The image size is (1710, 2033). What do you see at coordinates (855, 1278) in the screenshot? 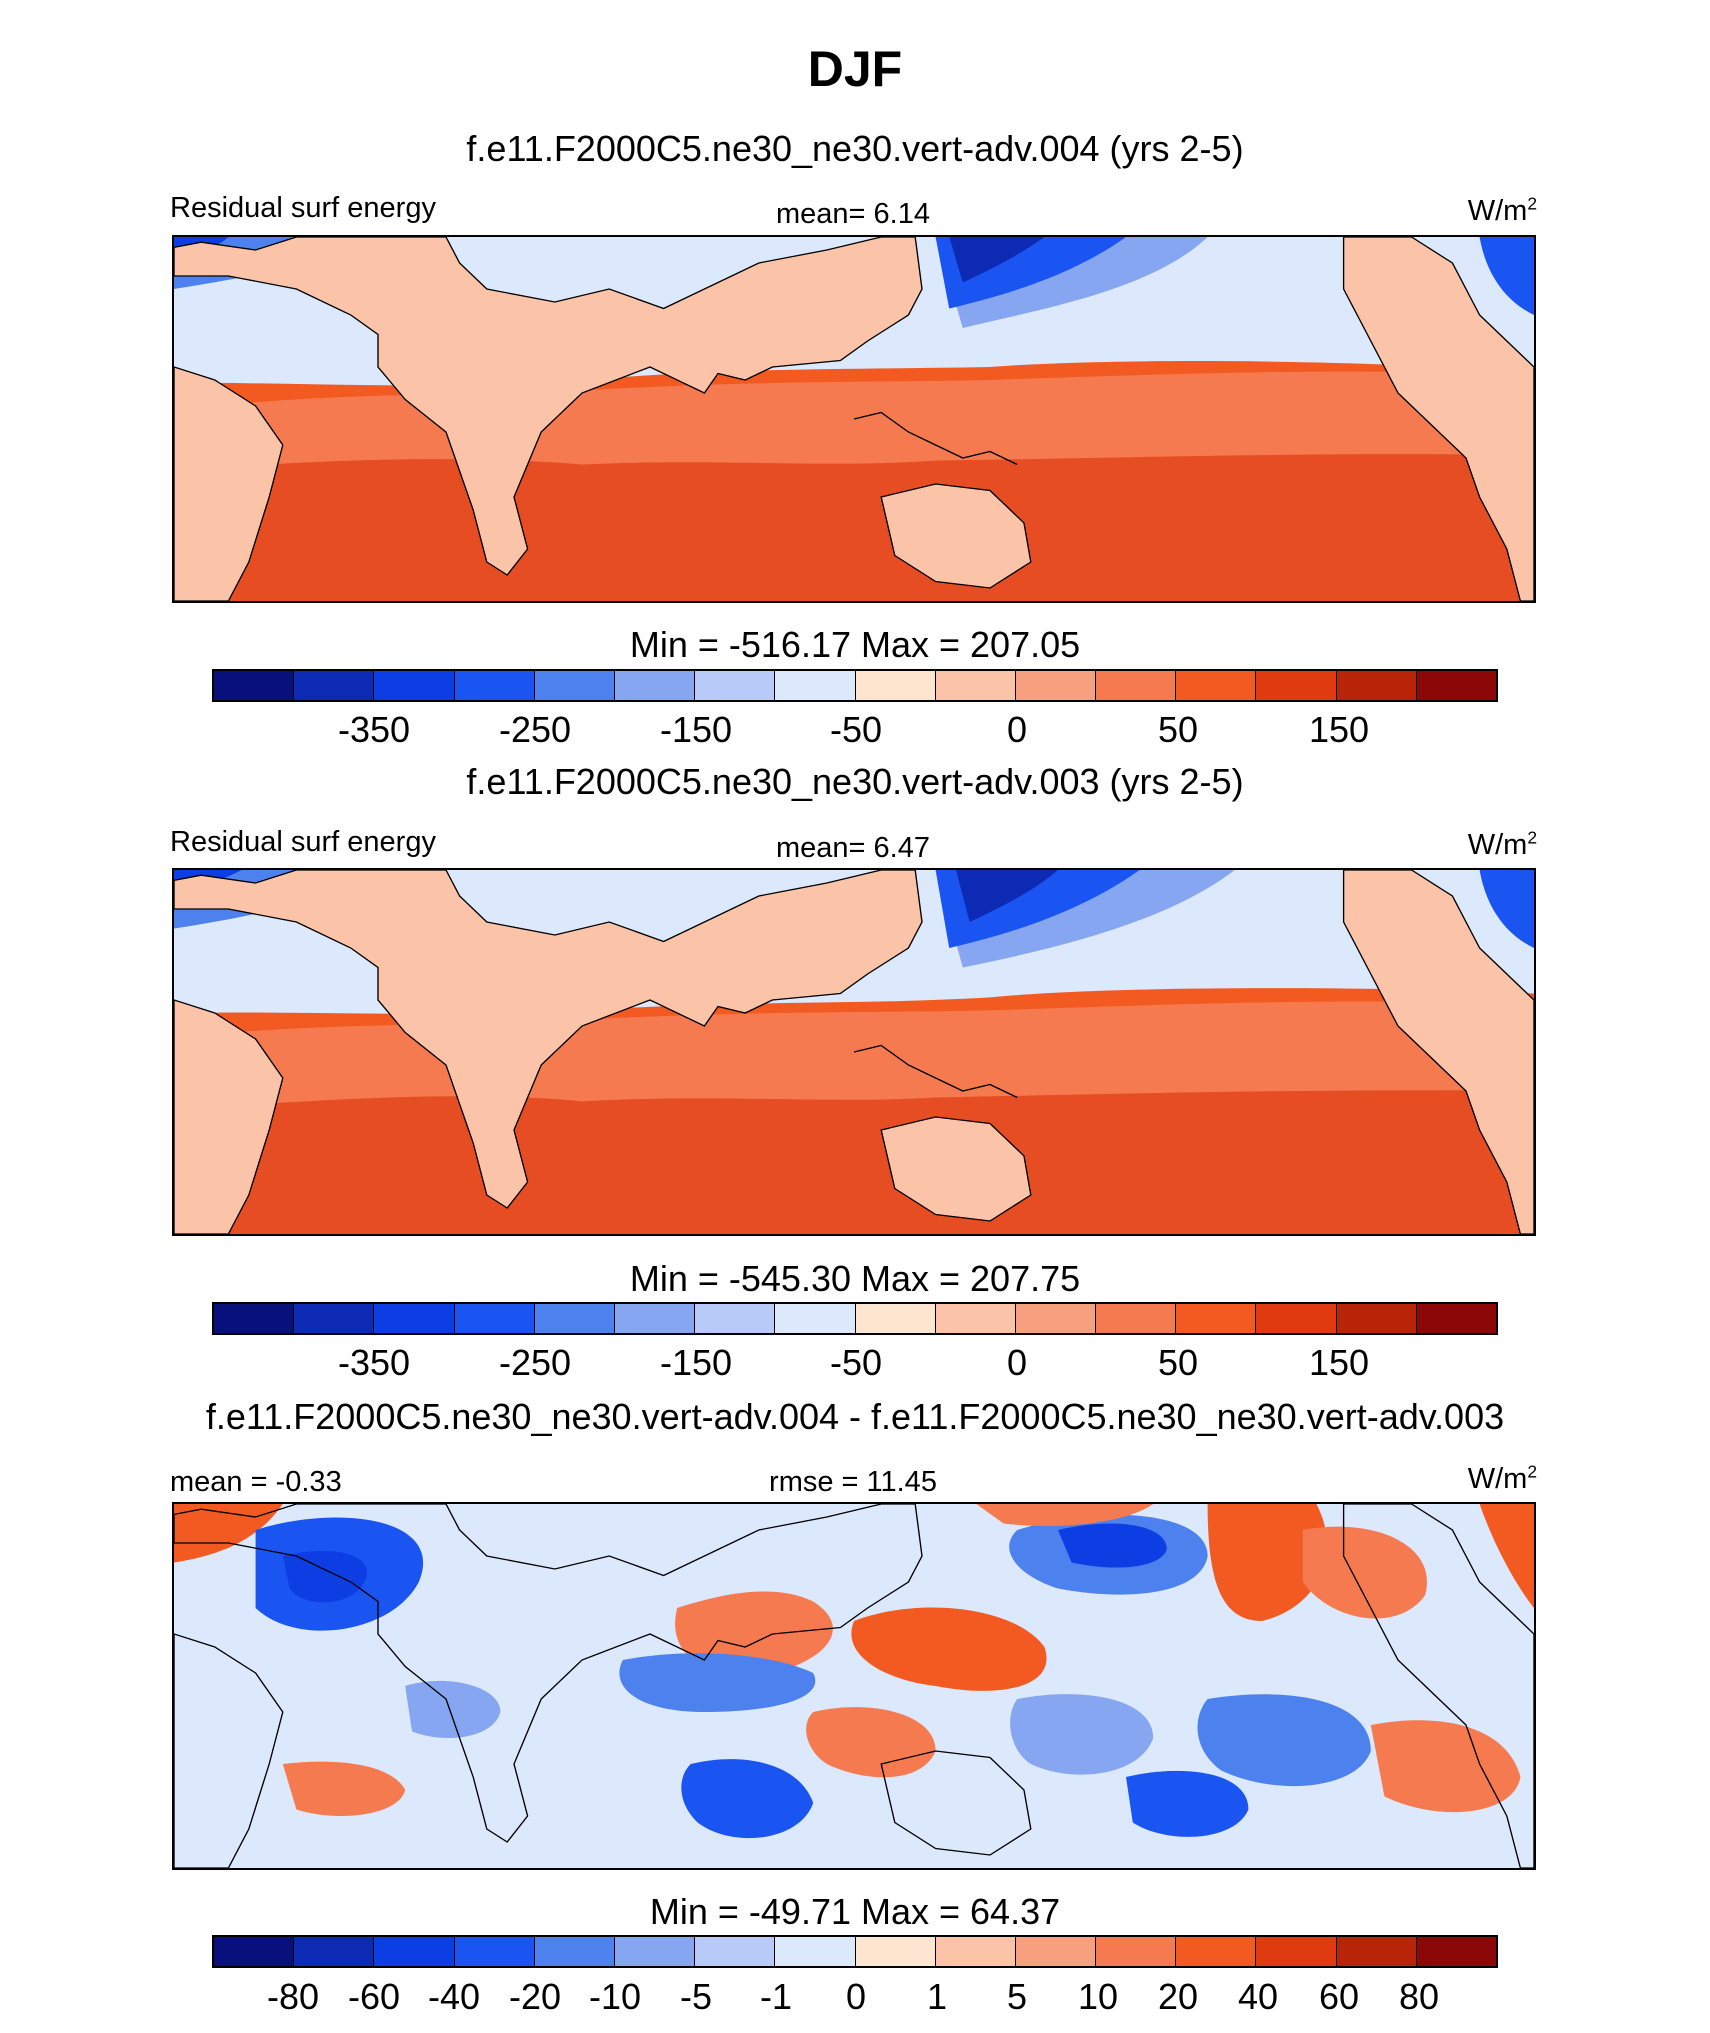
I see `panel-2-minmax: Min = -545.30 Max = 207.75` at bounding box center [855, 1278].